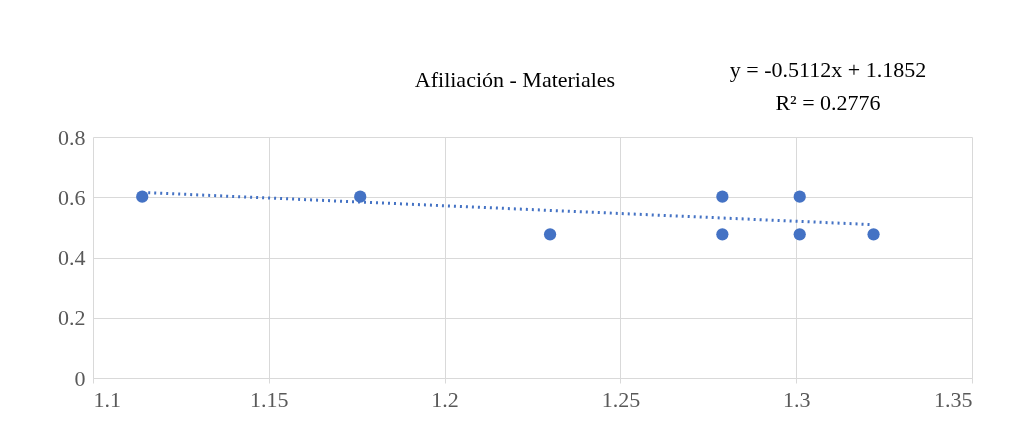 The width and height of the screenshot is (1017, 444). I want to click on y-tick-label: 0.2, so click(72, 318).